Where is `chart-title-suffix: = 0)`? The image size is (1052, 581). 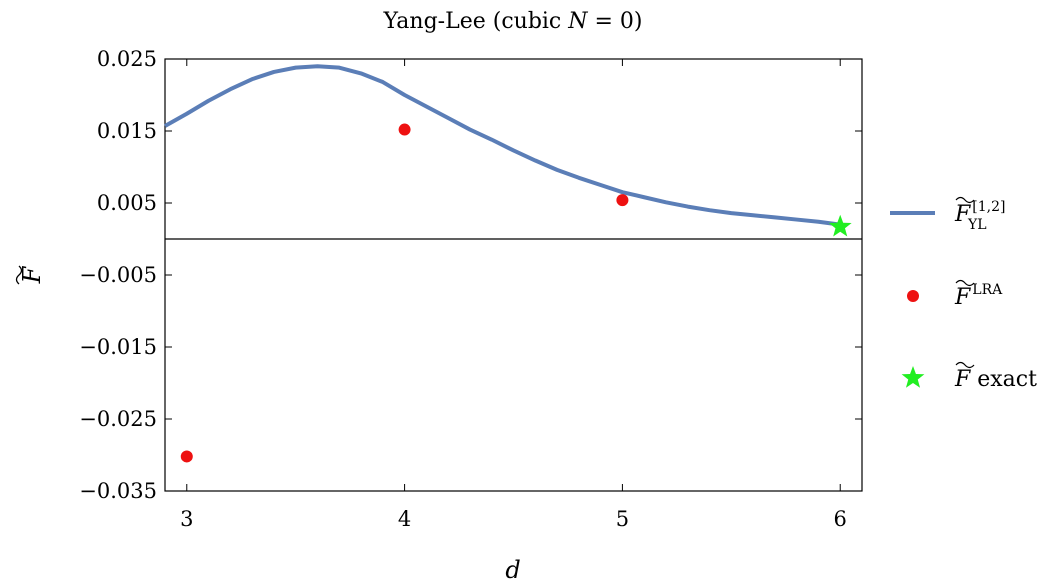
chart-title-suffix: = 0) is located at coordinates (615, 21).